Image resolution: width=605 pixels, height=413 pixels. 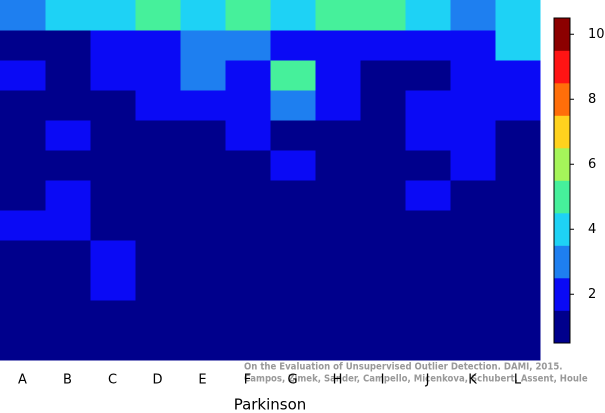 What do you see at coordinates (592, 229) in the screenshot?
I see `colorbar-tick-label: 4` at bounding box center [592, 229].